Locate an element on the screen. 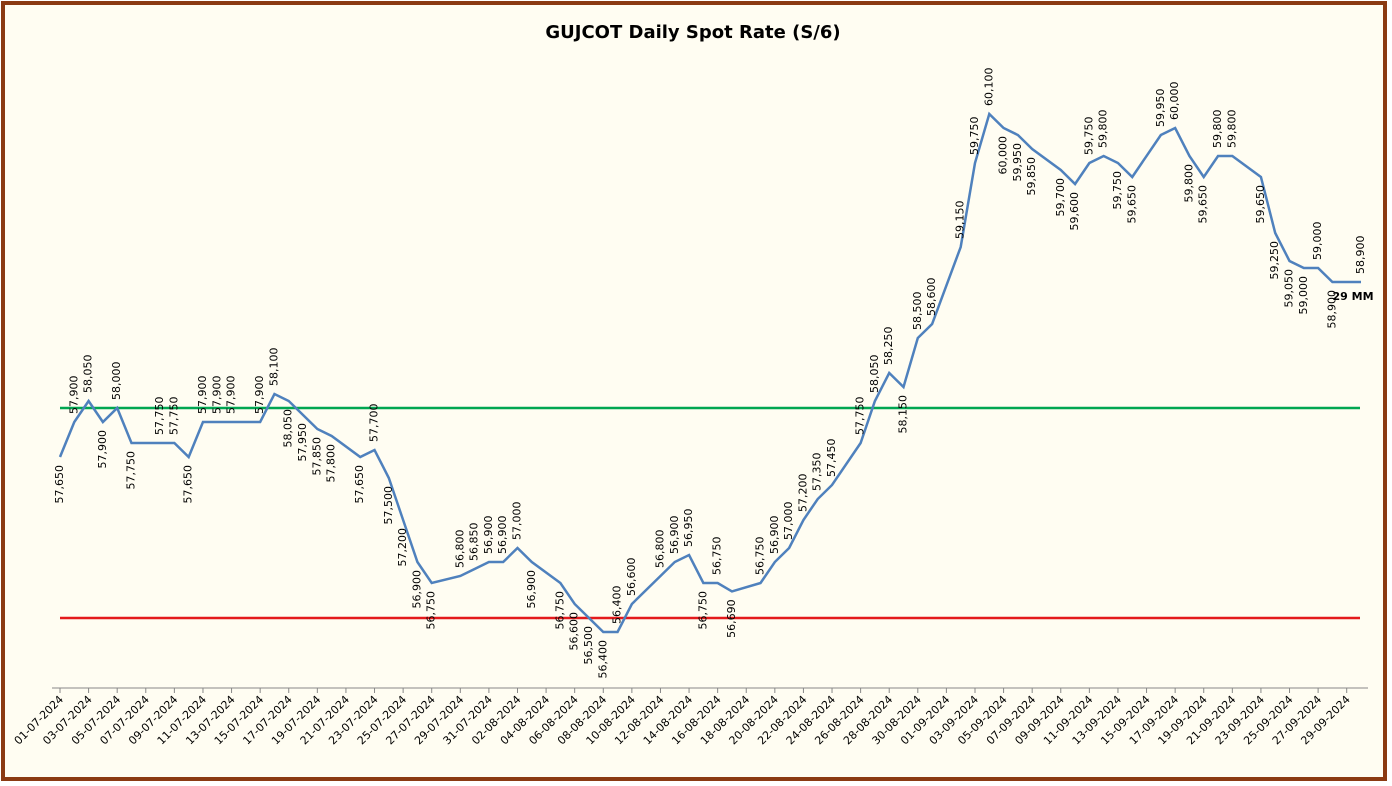 The image size is (1392, 786). data-label: 57,800 is located at coordinates (331, 463).